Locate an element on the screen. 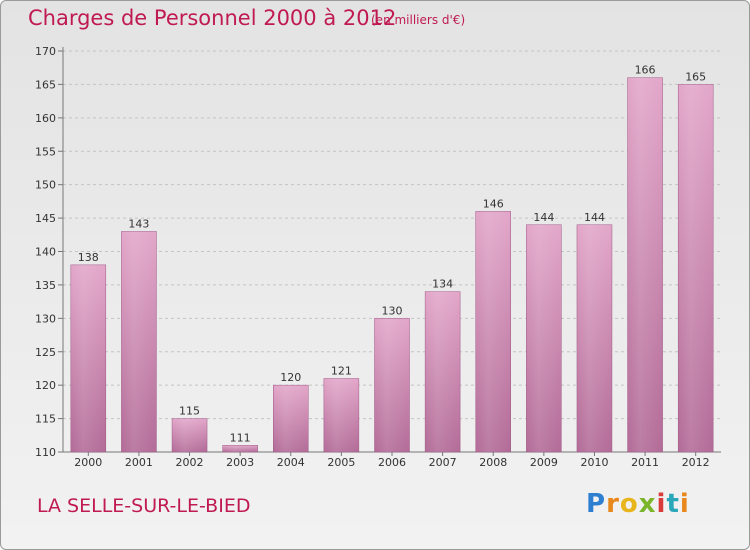 The image size is (750, 550). value-label-2010: 144 is located at coordinates (594, 217).